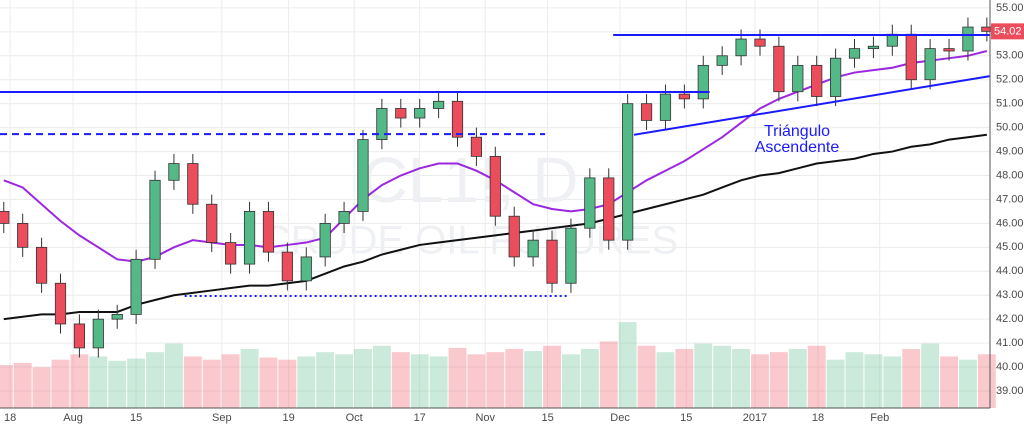 The width and height of the screenshot is (1024, 424). What do you see at coordinates (1010, 367) in the screenshot?
I see `y-tick-label: 40.00` at bounding box center [1010, 367].